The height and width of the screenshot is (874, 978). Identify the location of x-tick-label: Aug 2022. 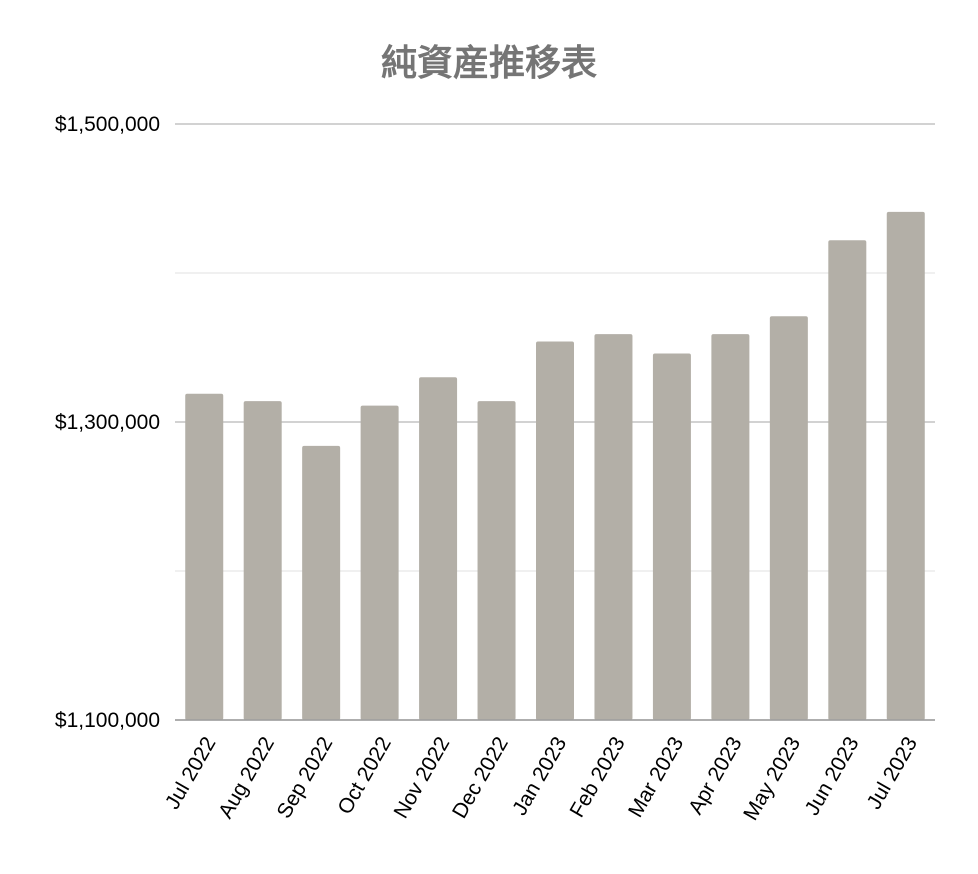
(246, 777).